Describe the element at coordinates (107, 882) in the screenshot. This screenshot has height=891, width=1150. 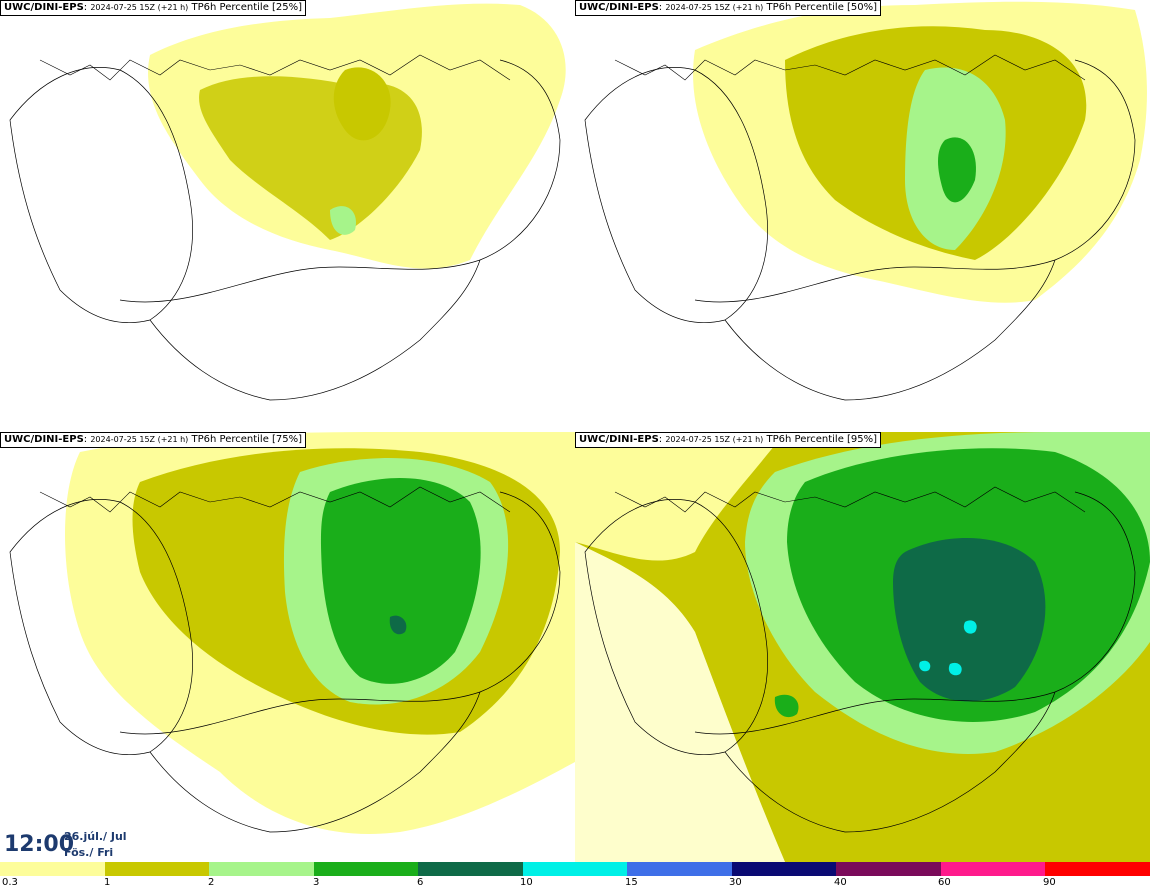
I see `legend-label: 1` at that location.